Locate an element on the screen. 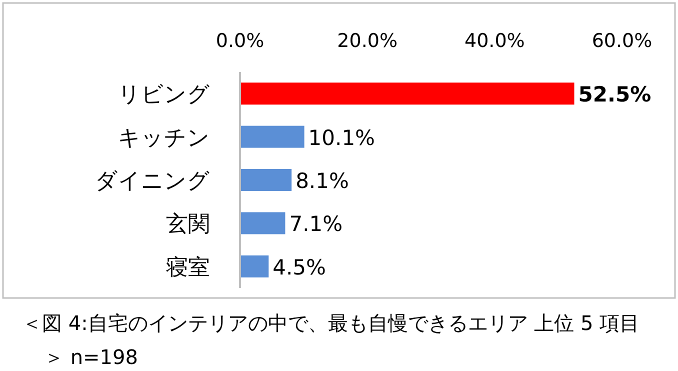 The image size is (678, 371). y-tick-label: ダイニング is located at coordinates (152, 181).